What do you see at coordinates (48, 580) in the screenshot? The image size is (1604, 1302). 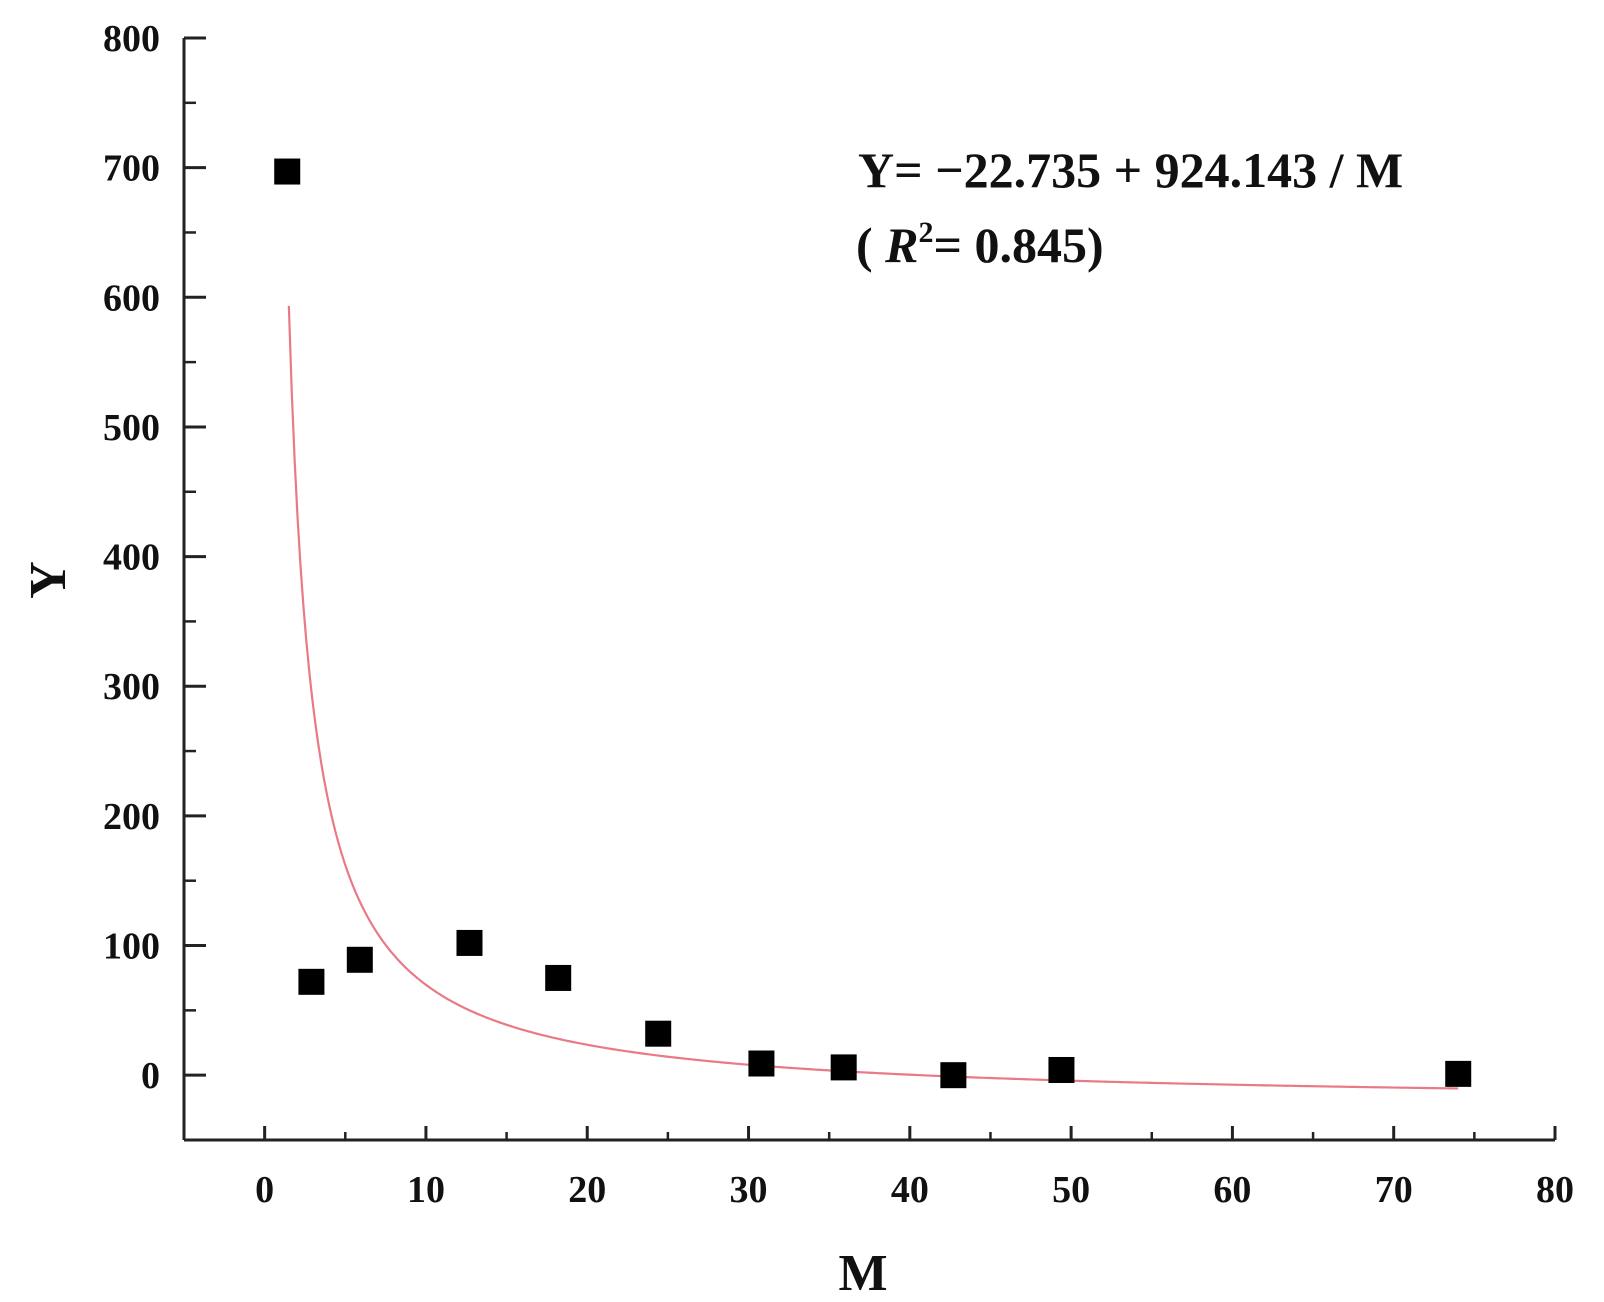 I see `y-axis-title: Y` at bounding box center [48, 580].